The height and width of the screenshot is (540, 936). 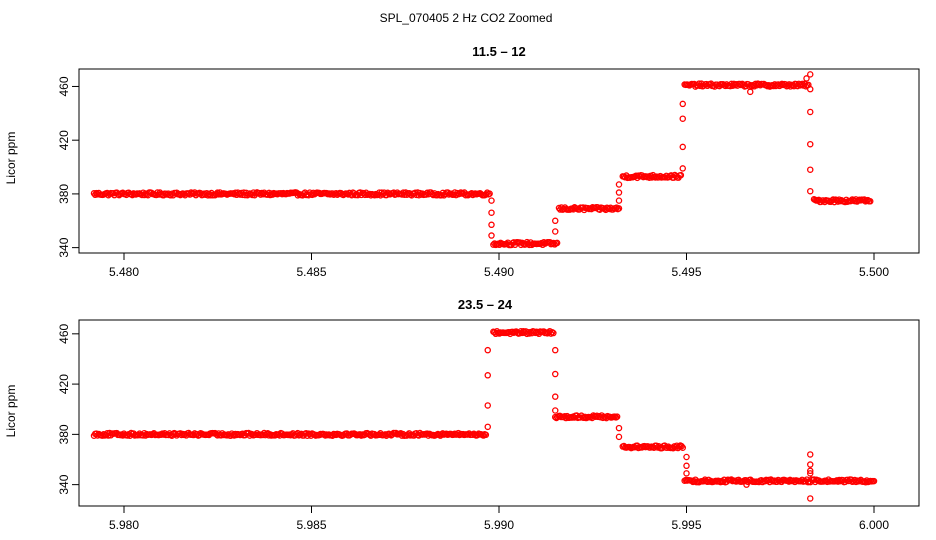 I want to click on panel-top-title: 11.5 – 12, so click(x=499, y=51).